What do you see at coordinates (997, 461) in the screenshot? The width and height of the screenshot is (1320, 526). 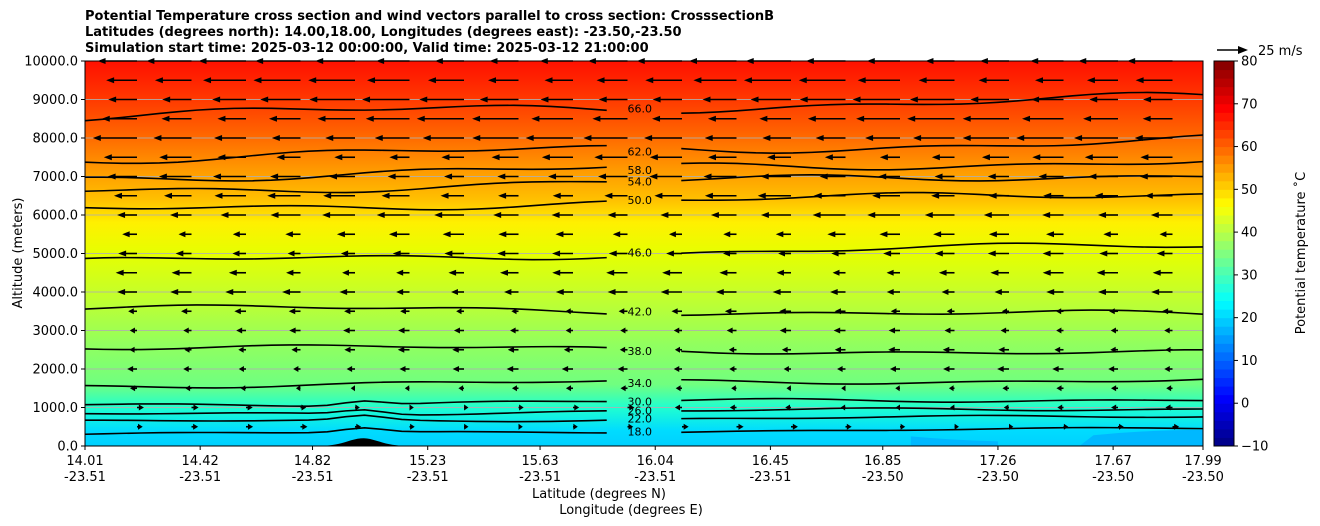 I see `x-tick-label-lat: 17.26` at bounding box center [997, 461].